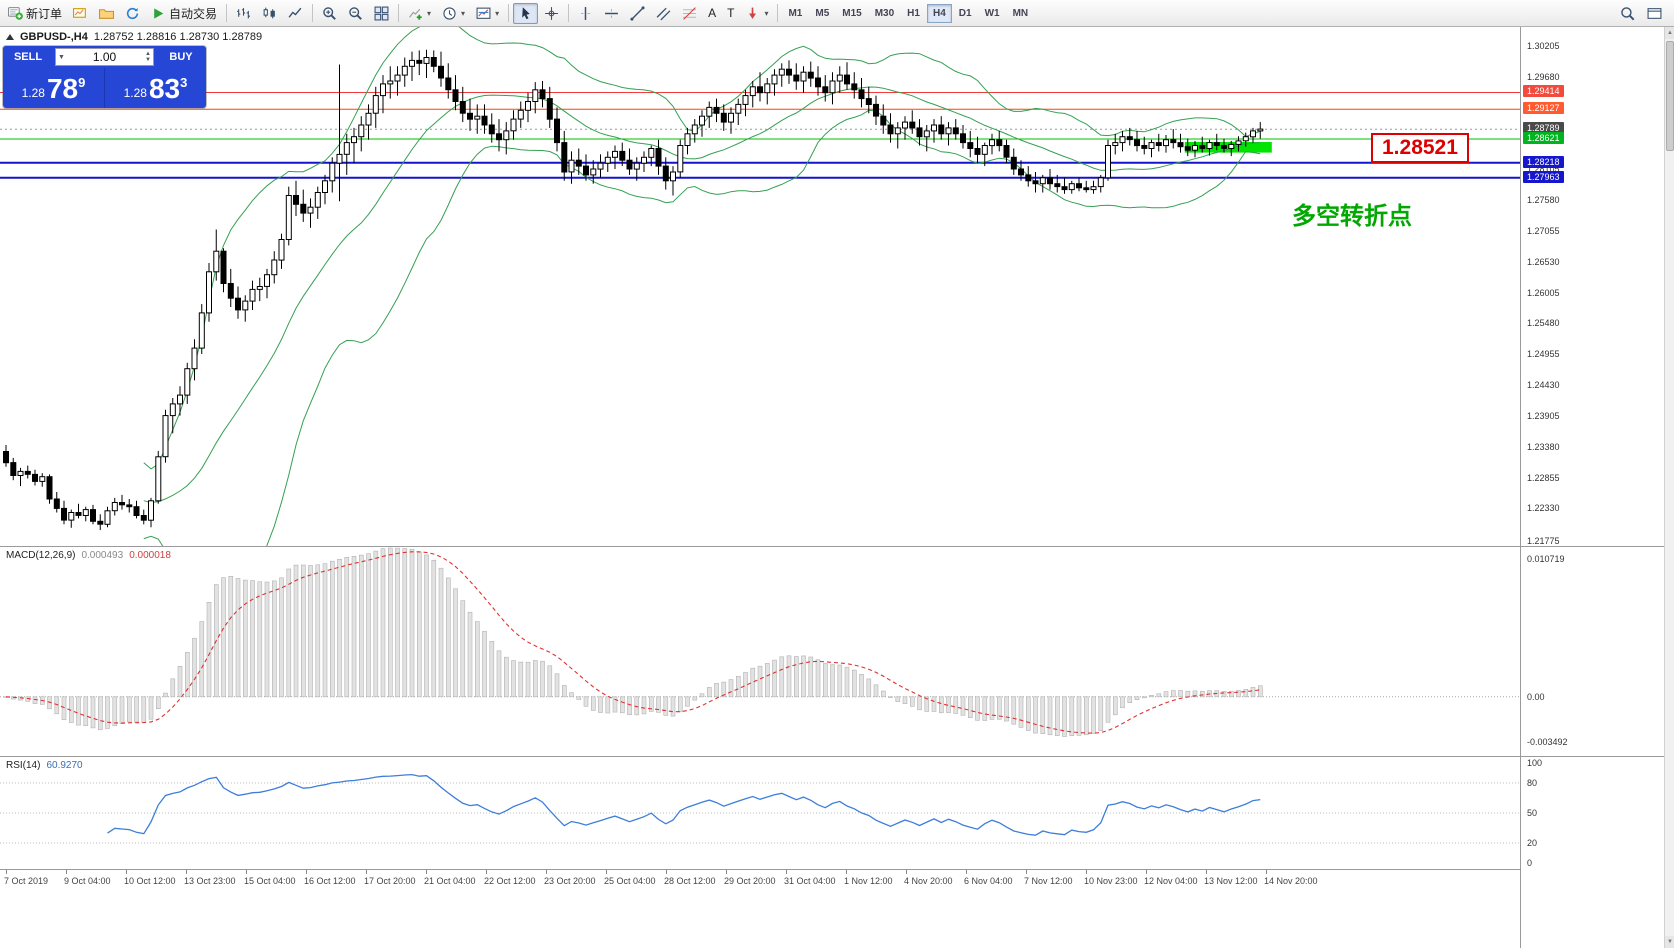 The width and height of the screenshot is (1674, 948). What do you see at coordinates (637, 13) in the screenshot?
I see `trendline-icon` at bounding box center [637, 13].